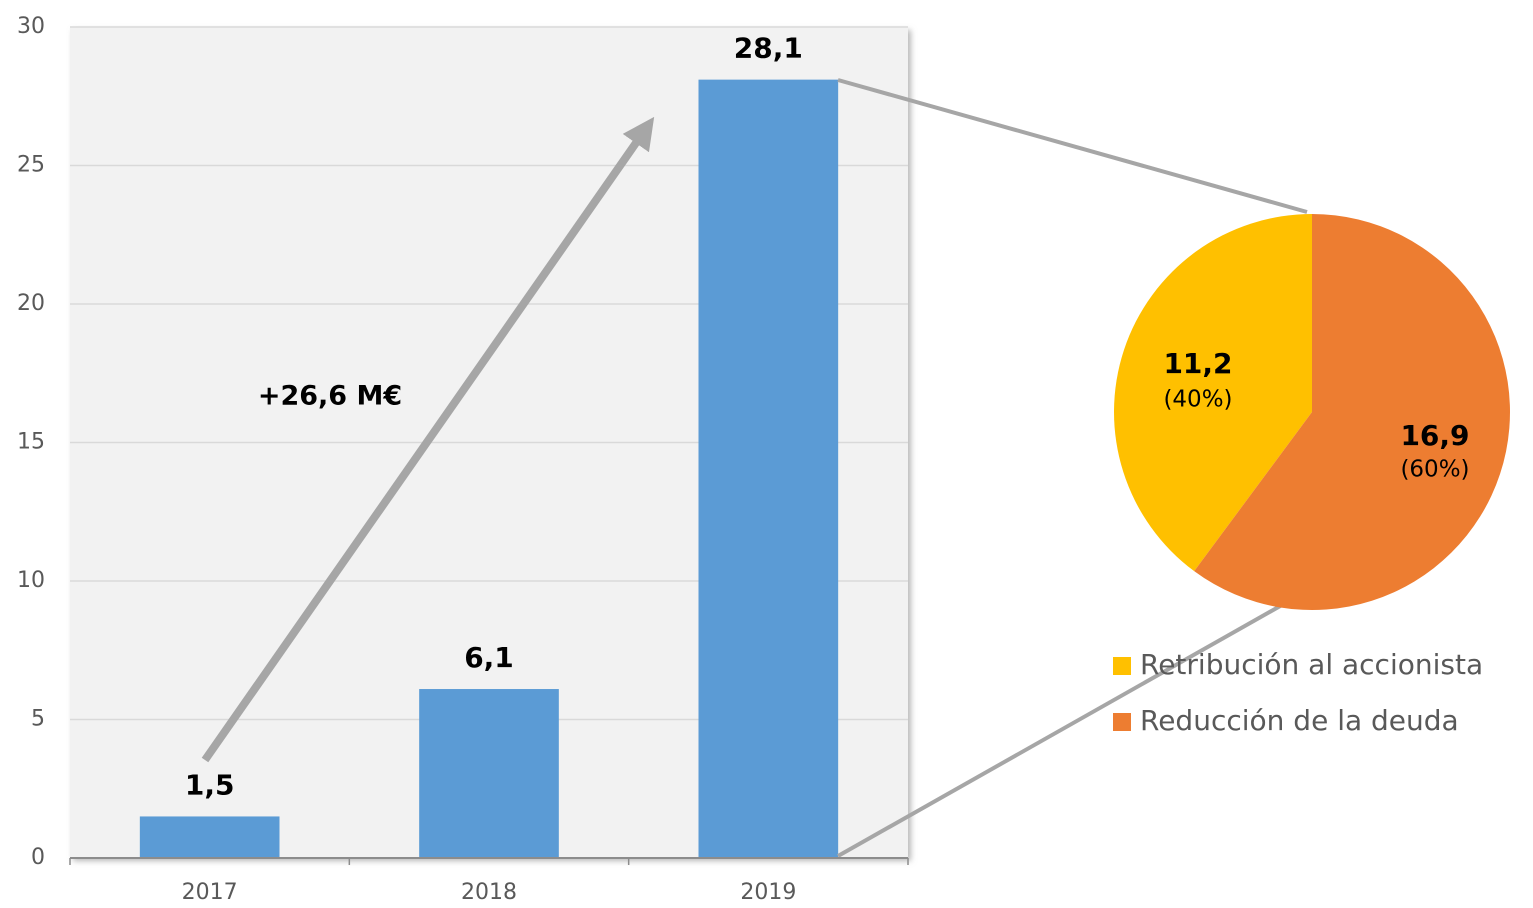  Describe the element at coordinates (1434, 470) in the screenshot. I see `percent-label: (60%)` at that location.